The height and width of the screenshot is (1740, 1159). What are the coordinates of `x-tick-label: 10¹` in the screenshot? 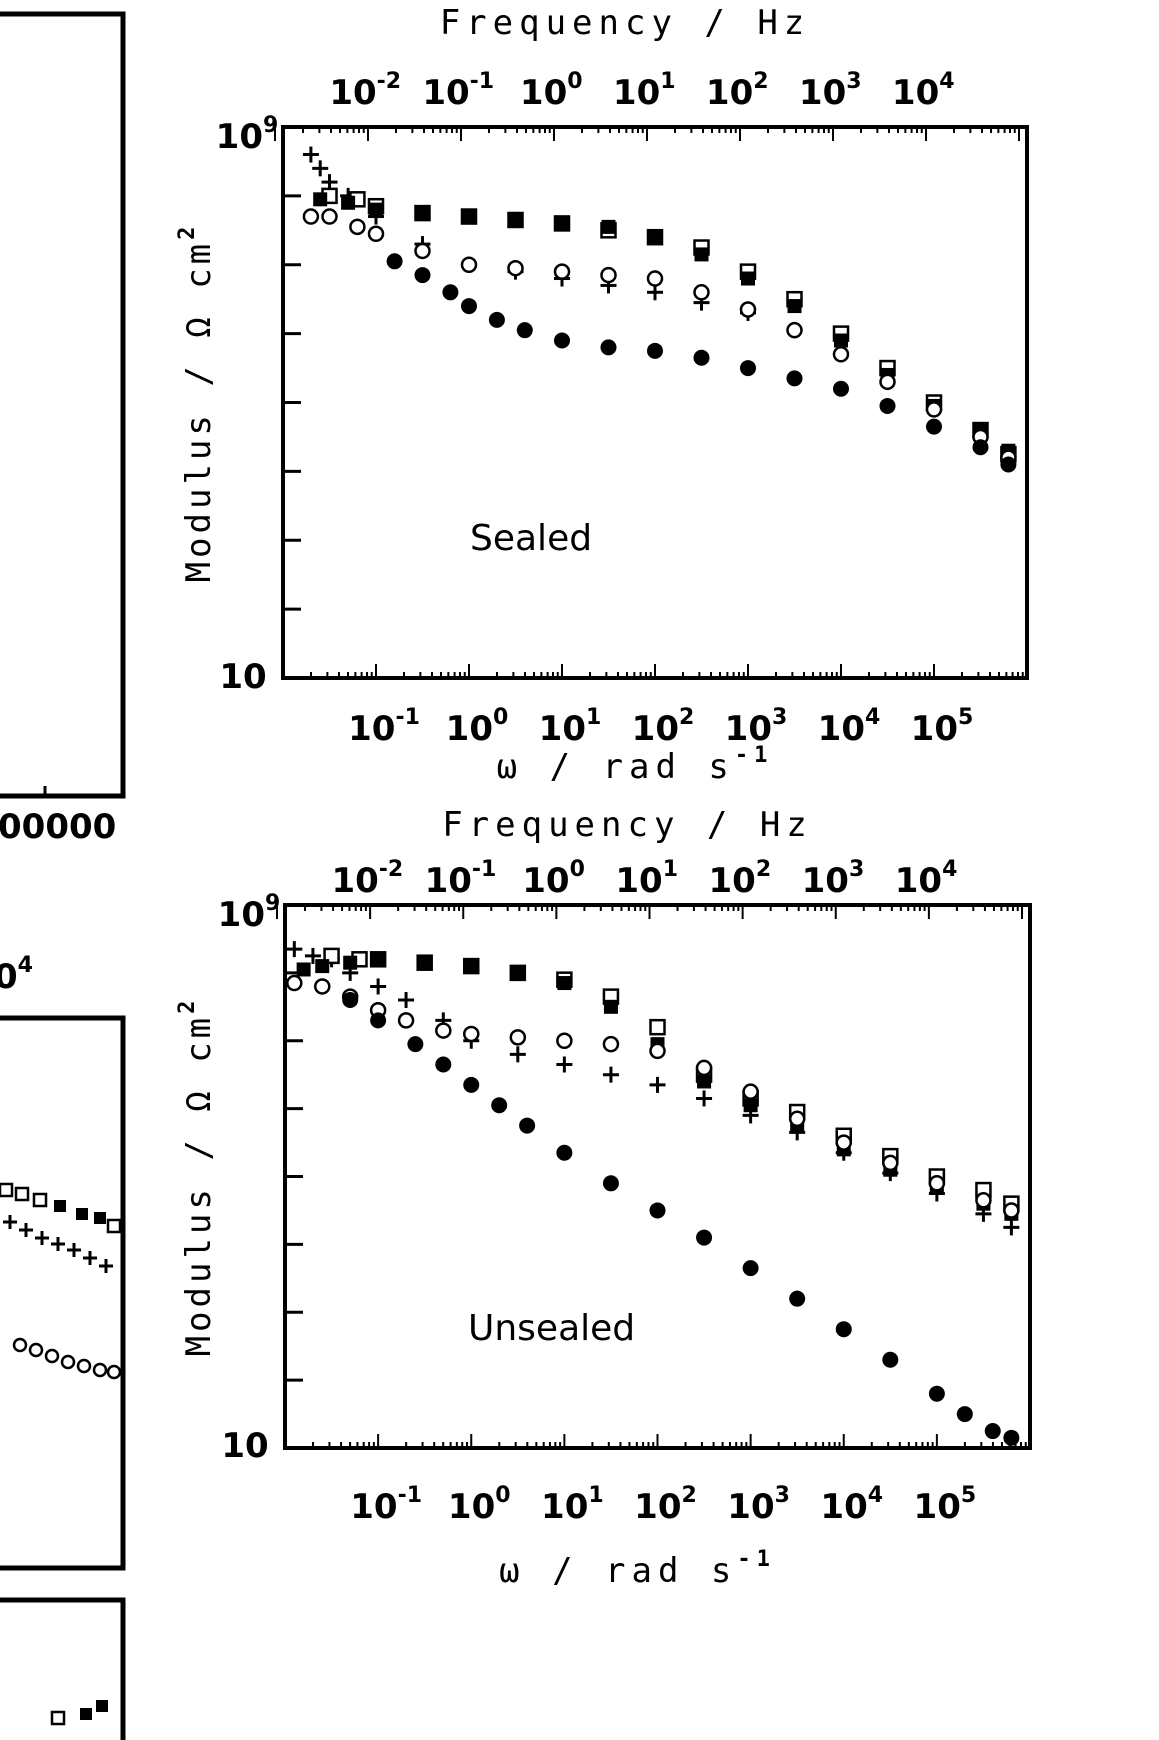 It's located at (572, 1505).